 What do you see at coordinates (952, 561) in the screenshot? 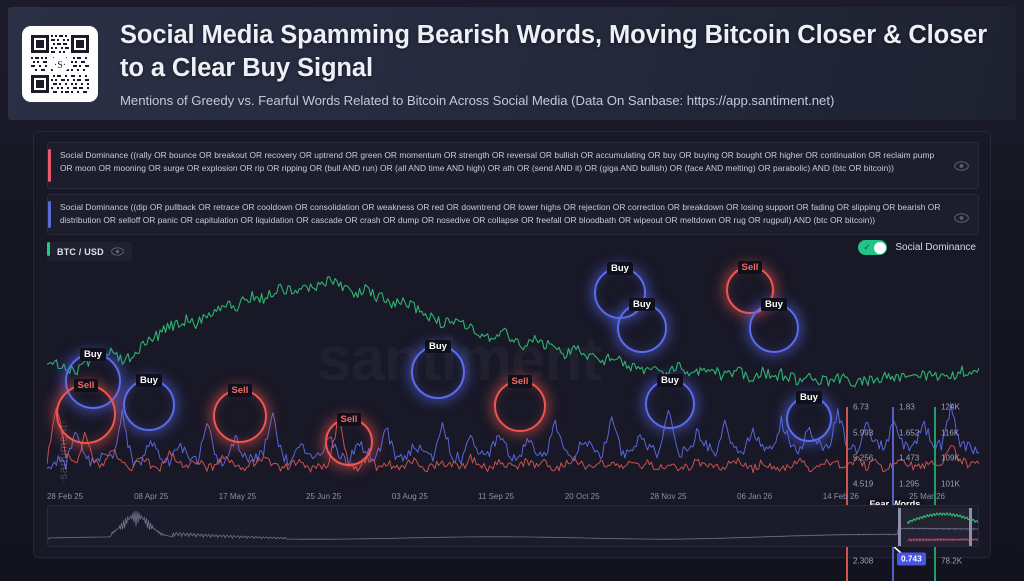
I see `axis-tick-label: 78.2K` at bounding box center [952, 561].